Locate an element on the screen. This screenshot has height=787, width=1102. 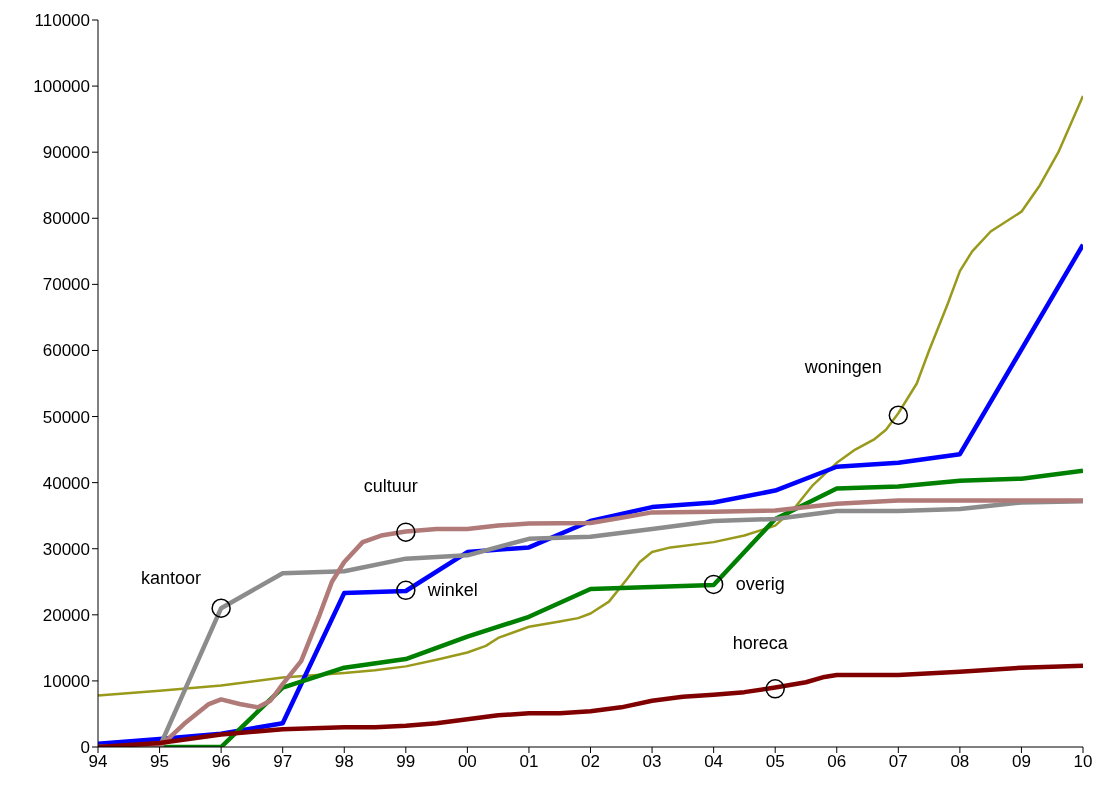
x-tick-label: 07 is located at coordinates (898, 762).